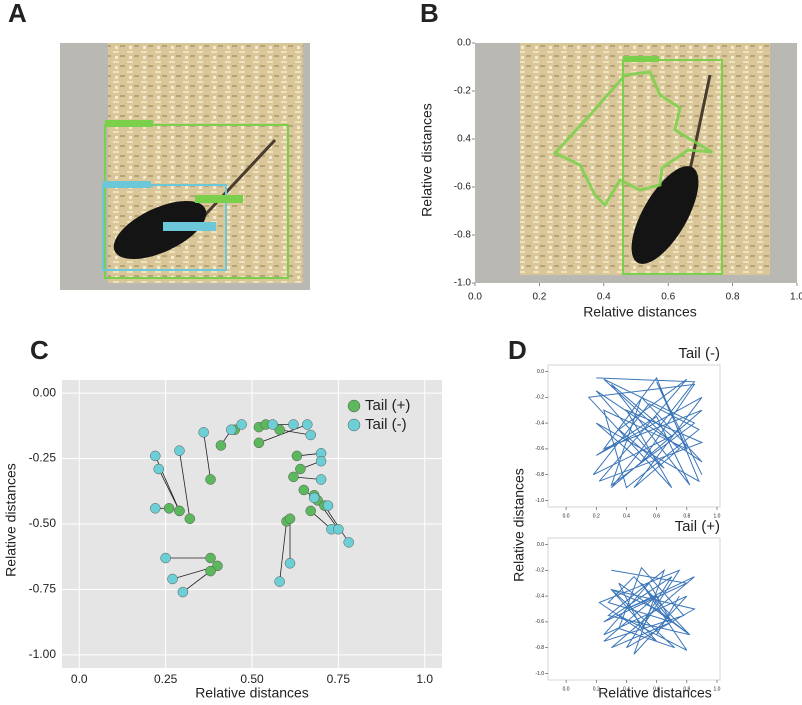  What do you see at coordinates (43, 458) in the screenshot?
I see `y-tick-label: -0.25` at bounding box center [43, 458].